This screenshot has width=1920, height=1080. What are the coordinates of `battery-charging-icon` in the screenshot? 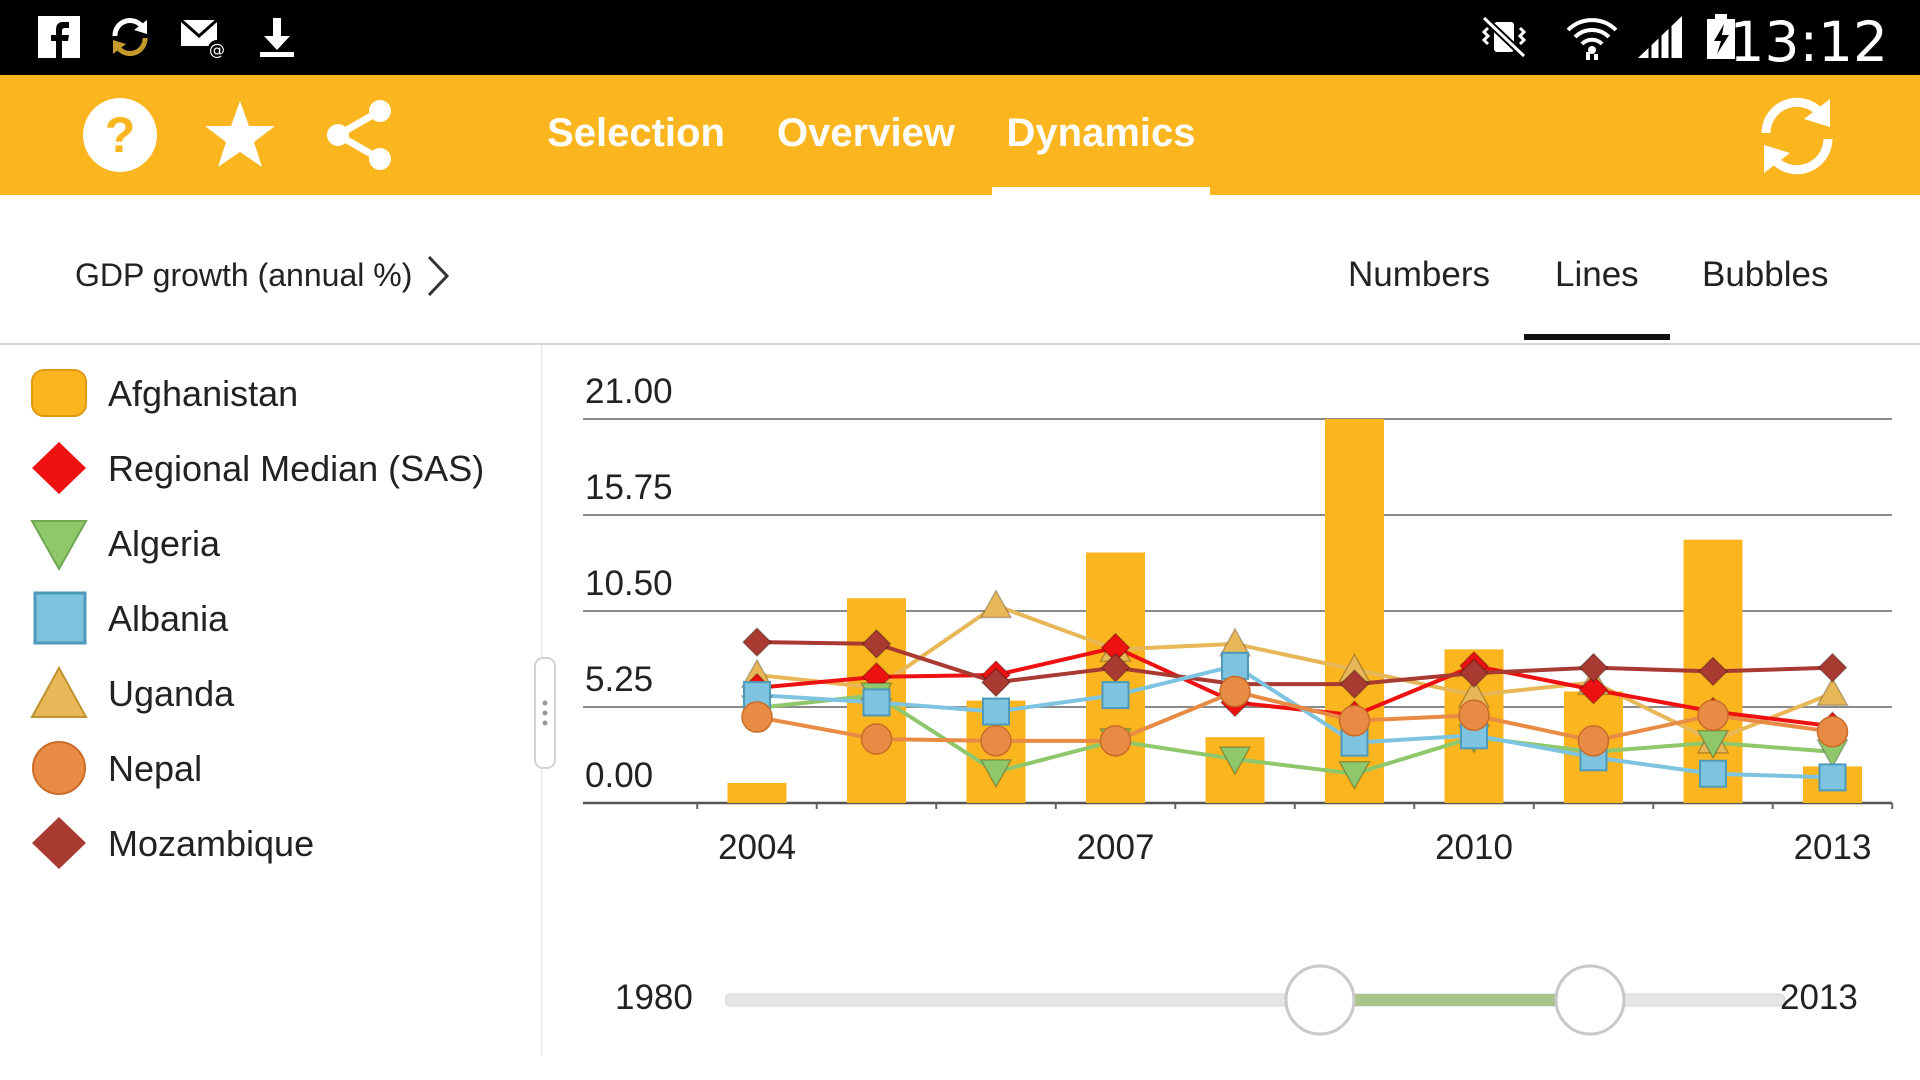 It's located at (1721, 36).